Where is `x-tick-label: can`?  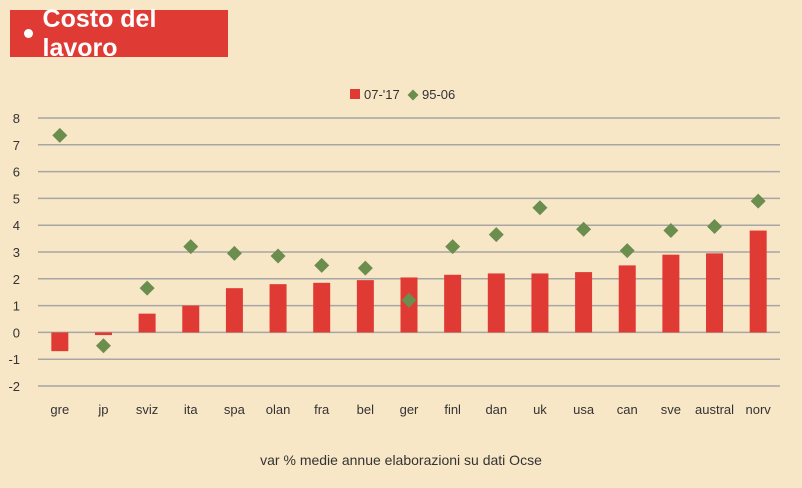
x-tick-label: can is located at coordinates (627, 409).